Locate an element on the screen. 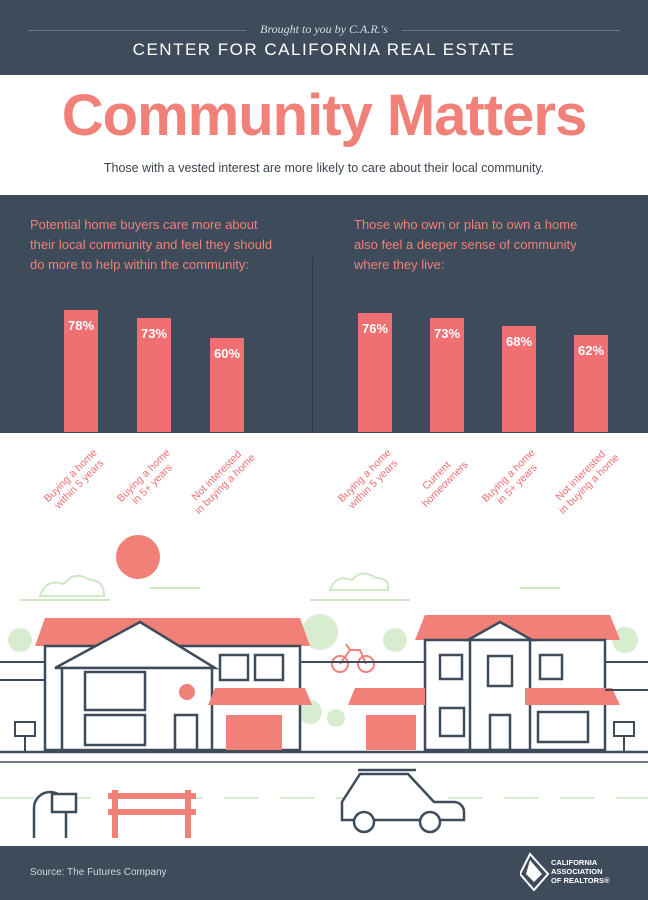 This screenshot has width=648, height=900. header-rule-right is located at coordinates (511, 30).